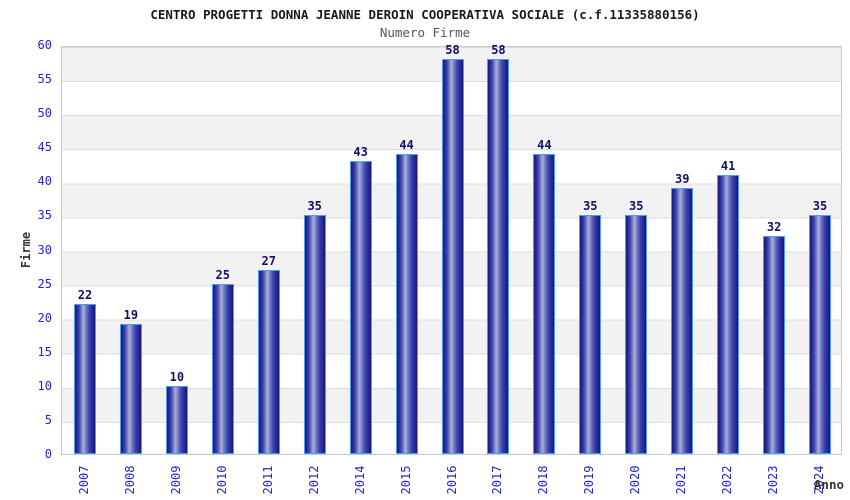  Describe the element at coordinates (498, 50) in the screenshot. I see `bar-value-2017: 58` at that location.